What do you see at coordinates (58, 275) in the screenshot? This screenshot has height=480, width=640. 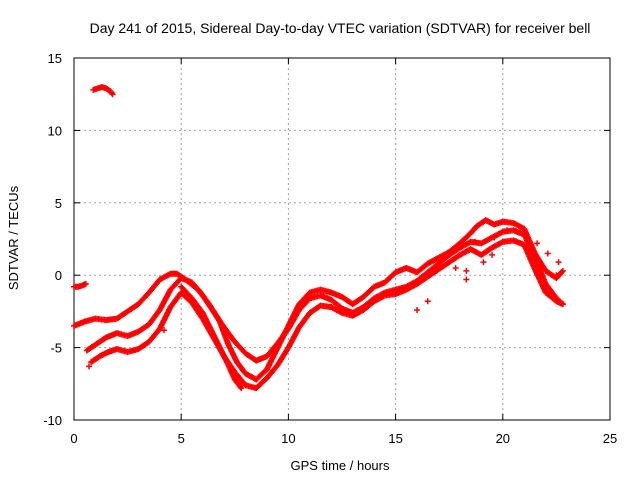 I see `y-tick-label: 0` at bounding box center [58, 275].